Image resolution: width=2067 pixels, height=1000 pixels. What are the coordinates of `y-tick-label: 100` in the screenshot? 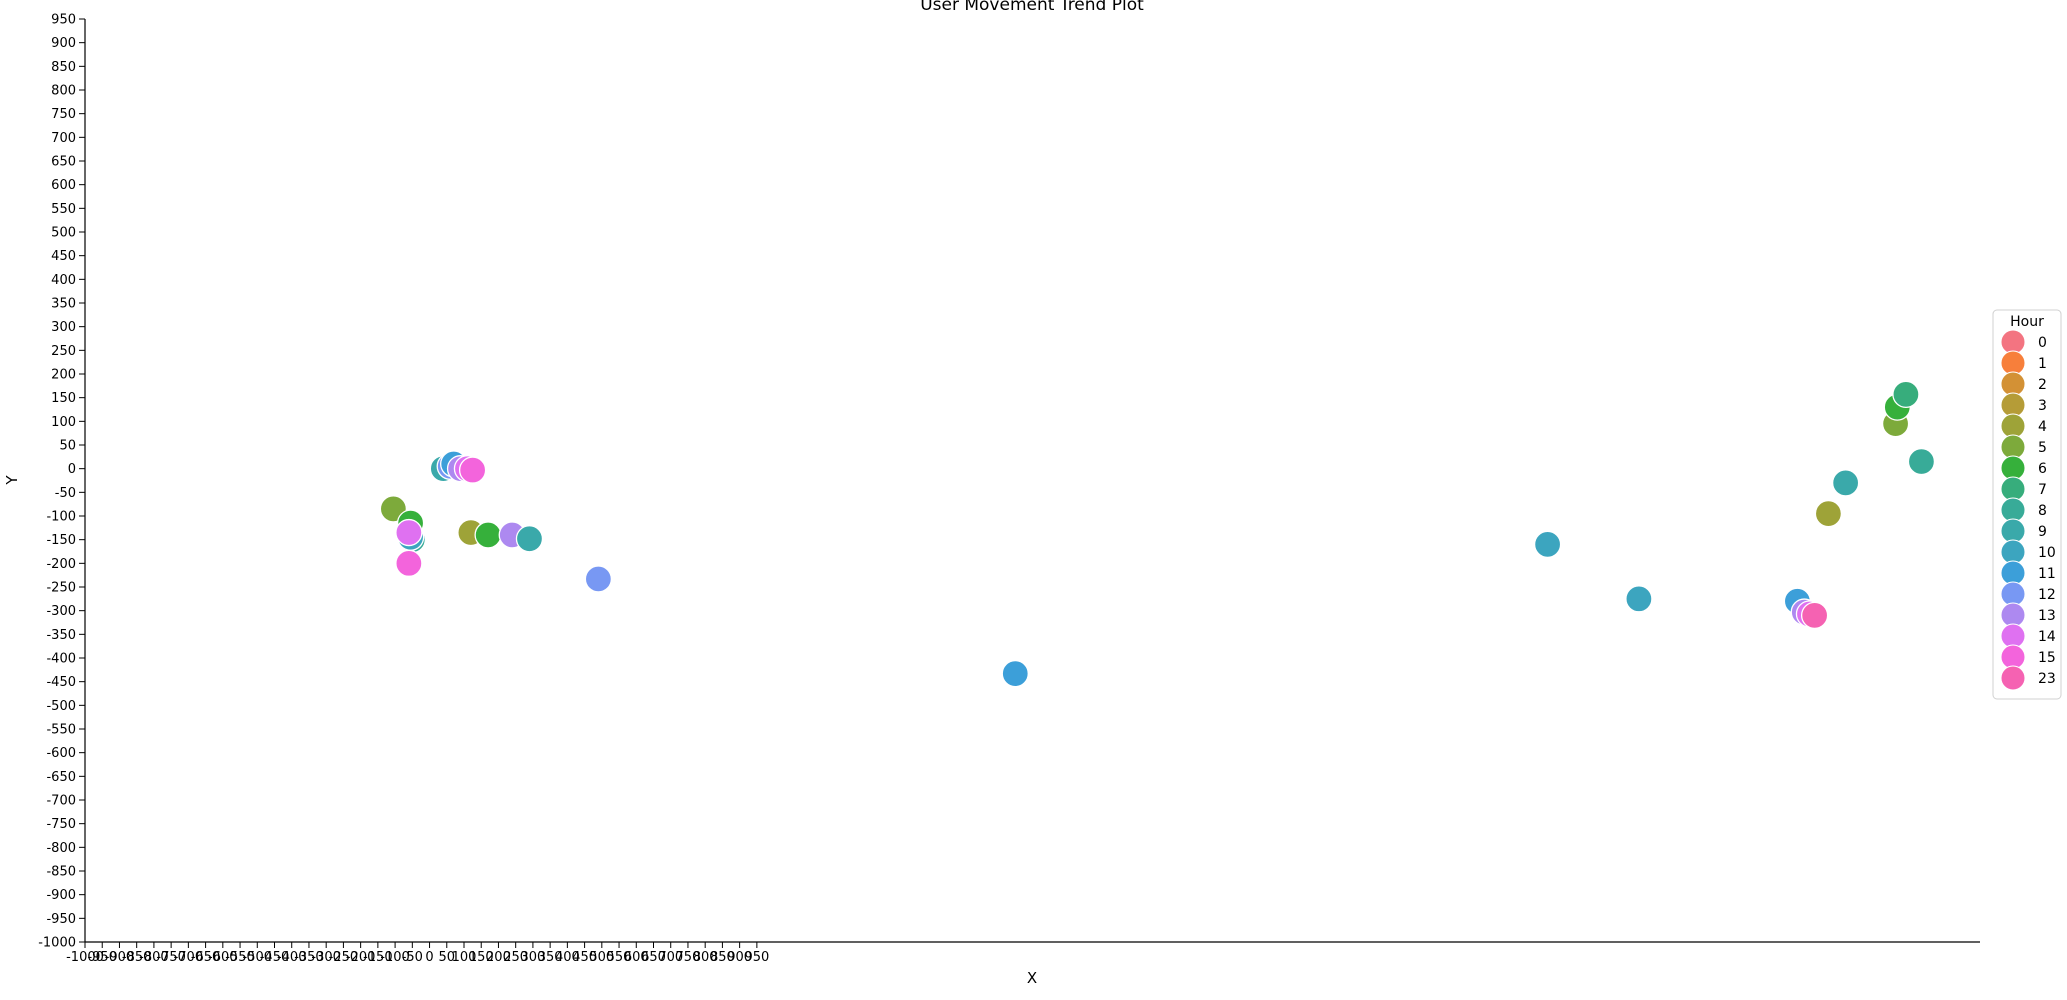 It's located at (63, 422).